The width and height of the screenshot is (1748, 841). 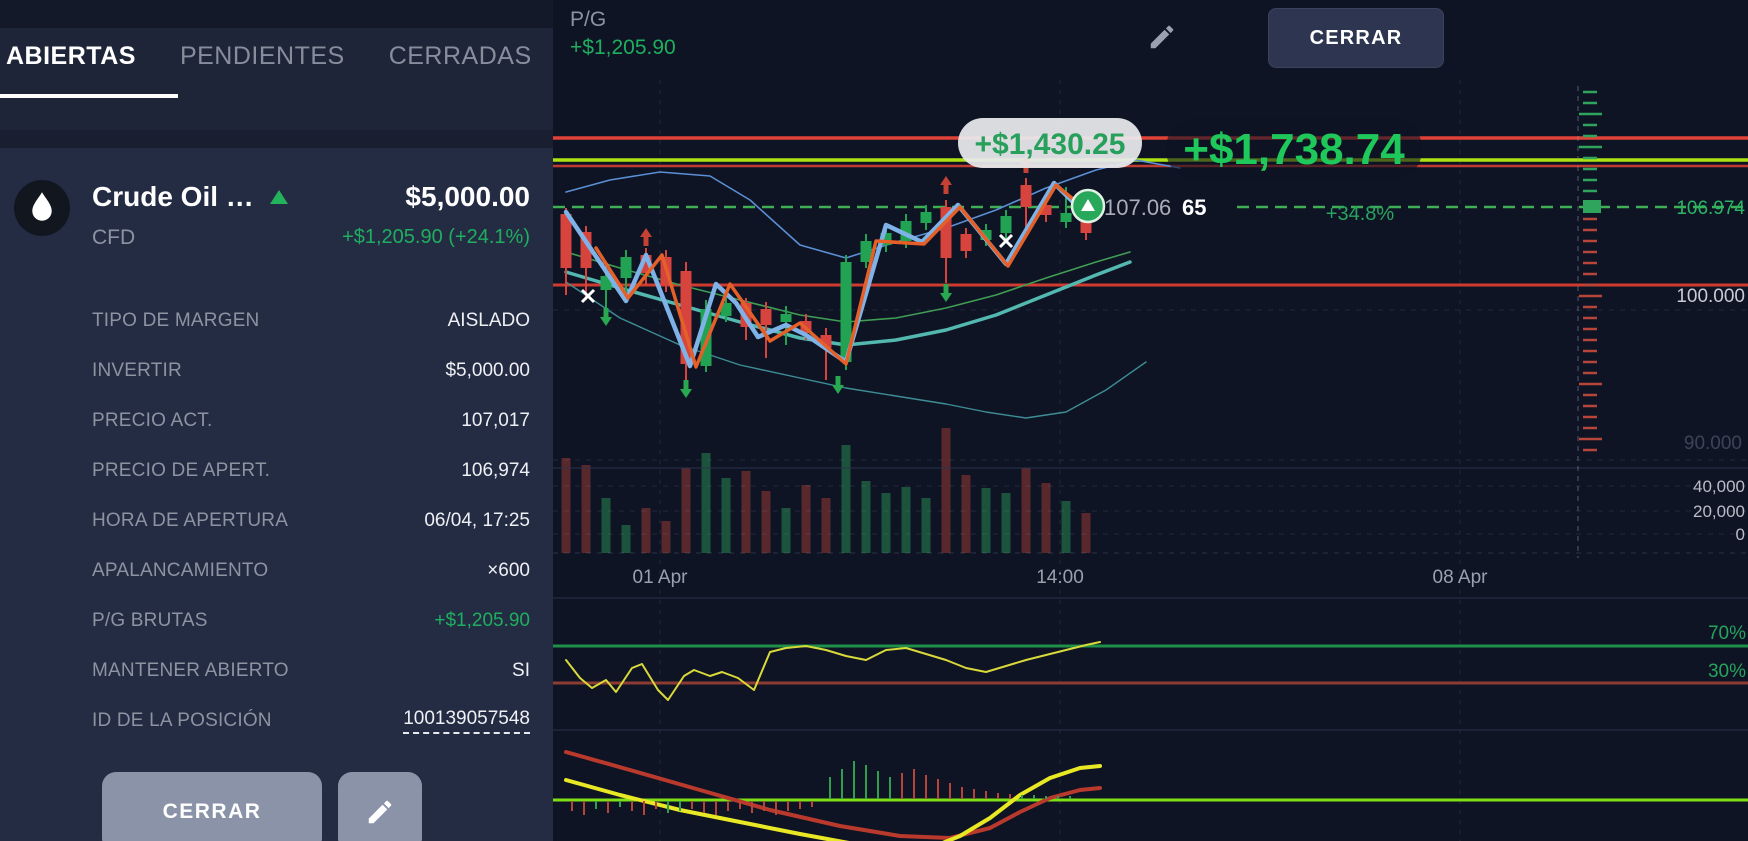 What do you see at coordinates (1719, 511) in the screenshot?
I see `volume-label-20000: 20,000` at bounding box center [1719, 511].